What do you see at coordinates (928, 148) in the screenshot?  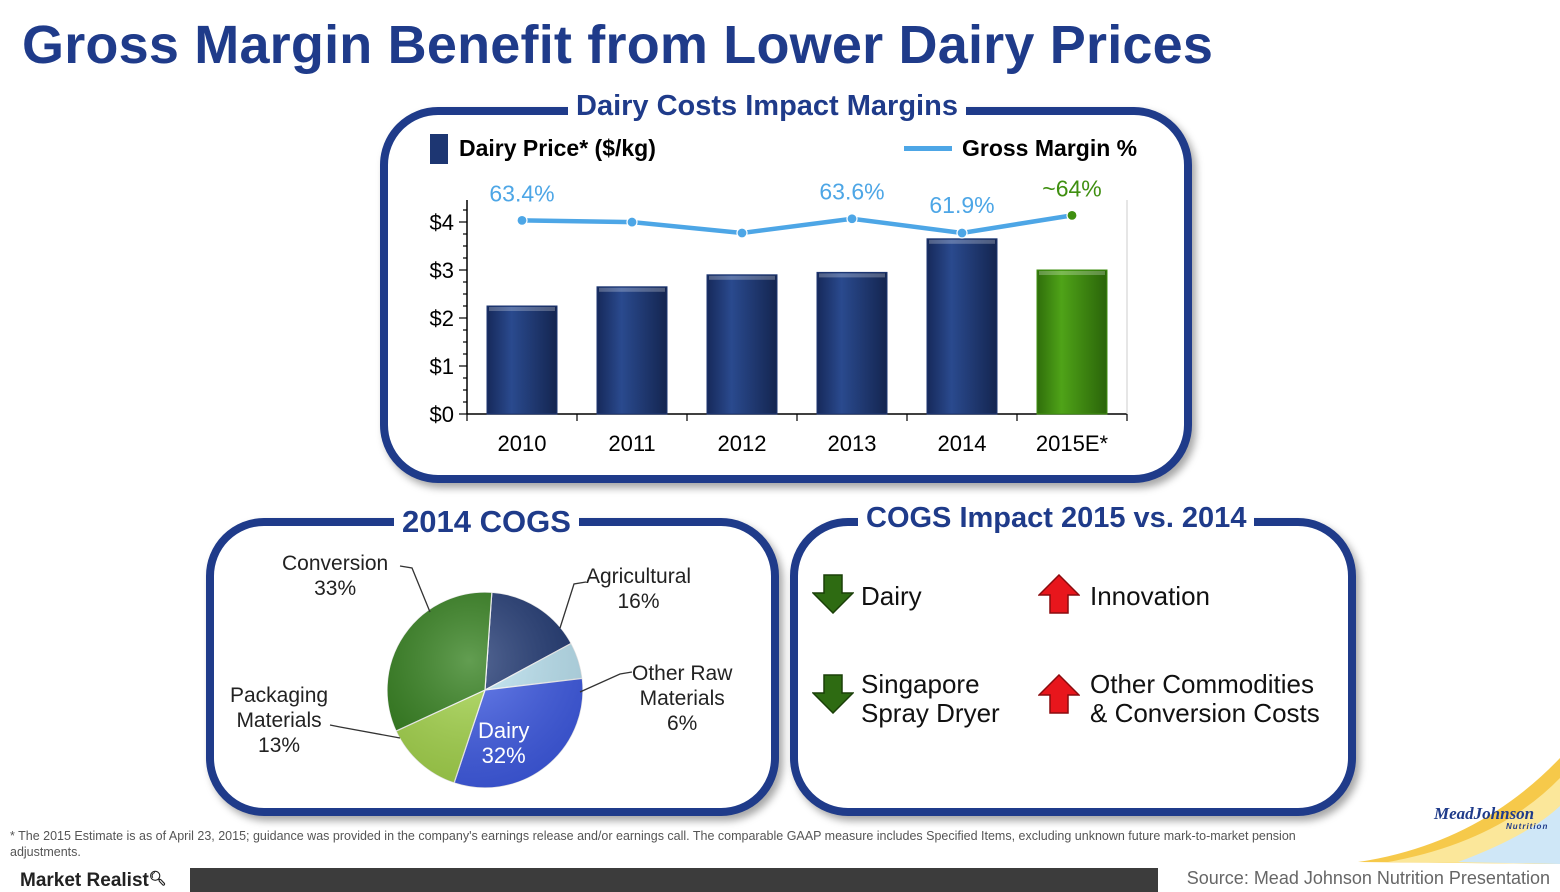 I see `legend-line-swatch` at bounding box center [928, 148].